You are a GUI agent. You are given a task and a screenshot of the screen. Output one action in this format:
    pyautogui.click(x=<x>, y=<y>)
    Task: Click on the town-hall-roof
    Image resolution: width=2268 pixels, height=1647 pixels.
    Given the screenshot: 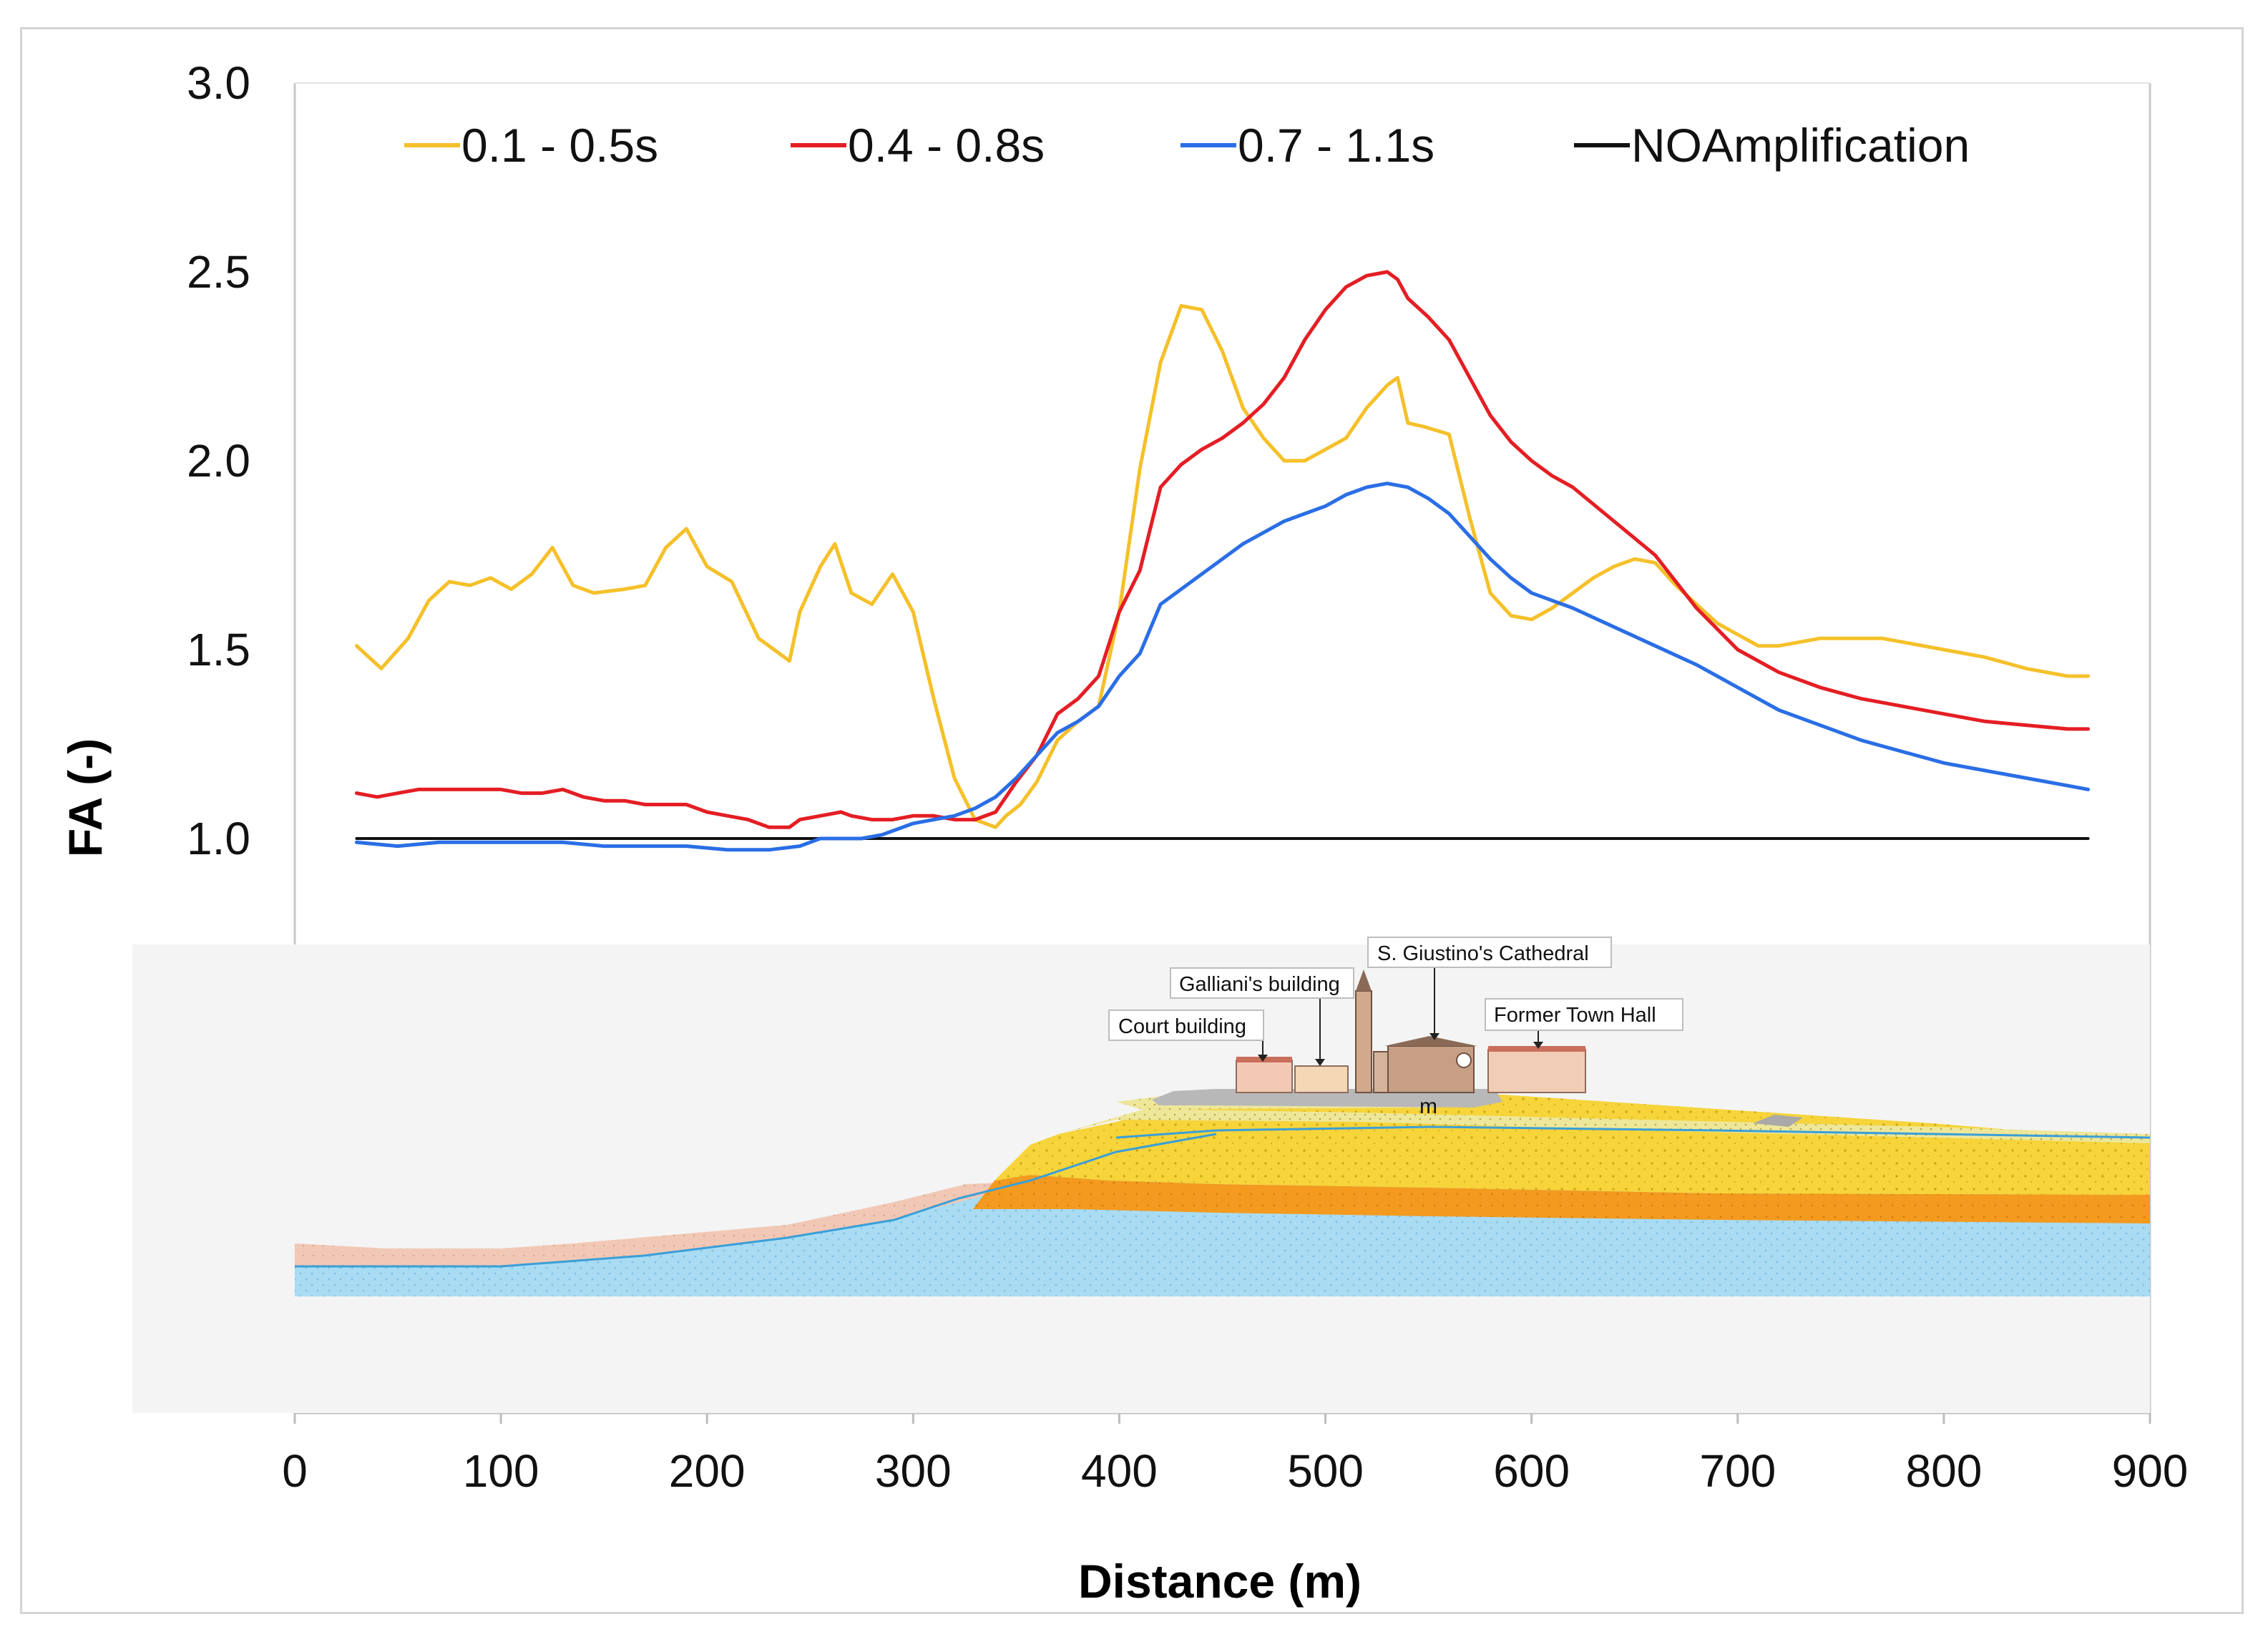 What is the action you would take?
    pyautogui.click(x=1536, y=1049)
    